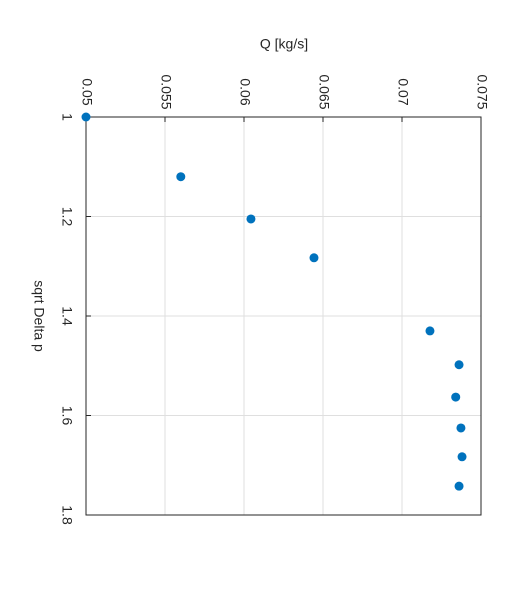 The width and height of the screenshot is (520, 589). What do you see at coordinates (67, 217) in the screenshot?
I see `x-tick-label: 1.2` at bounding box center [67, 217].